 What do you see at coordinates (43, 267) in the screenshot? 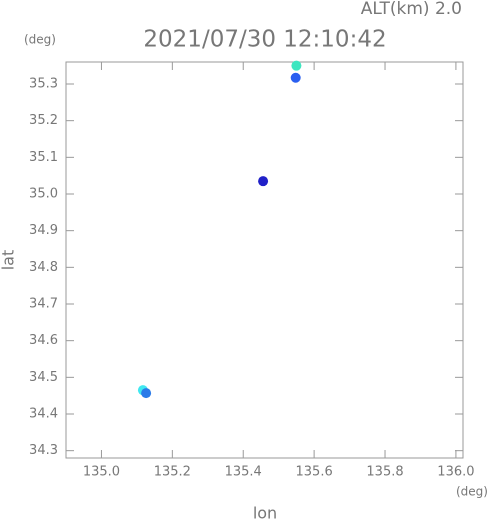
I see `y-tick-label: 34.8` at bounding box center [43, 267].